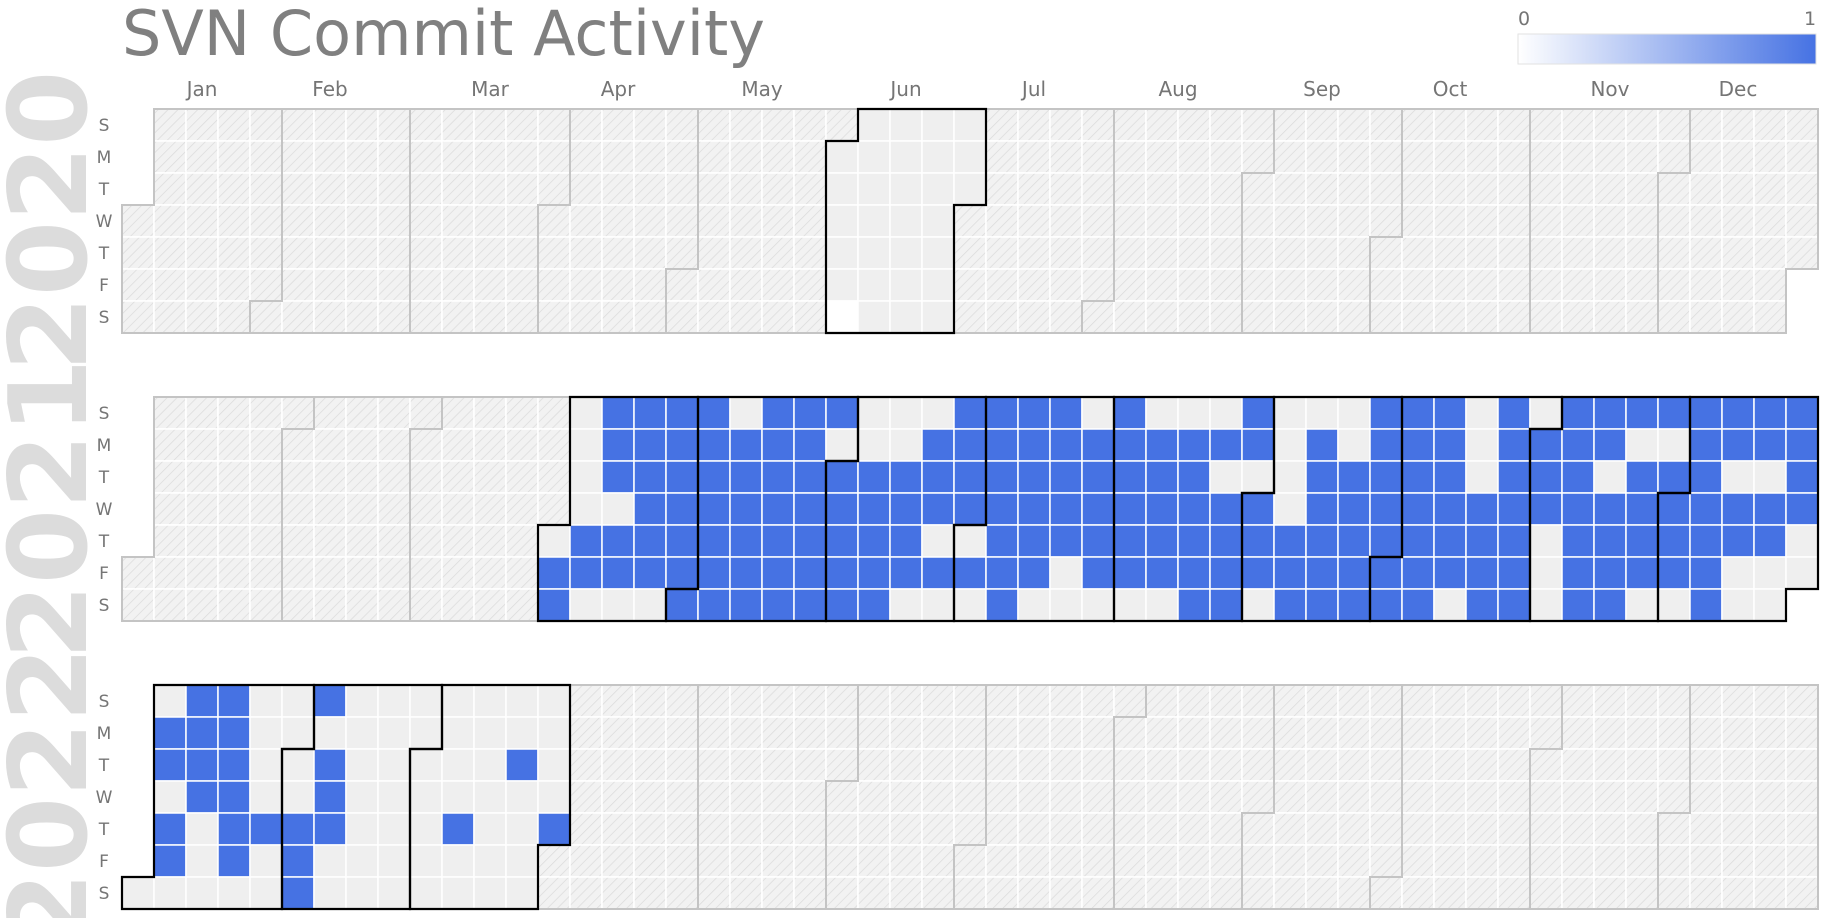  What do you see at coordinates (201, 89) in the screenshot?
I see `month-label: Jan` at bounding box center [201, 89].